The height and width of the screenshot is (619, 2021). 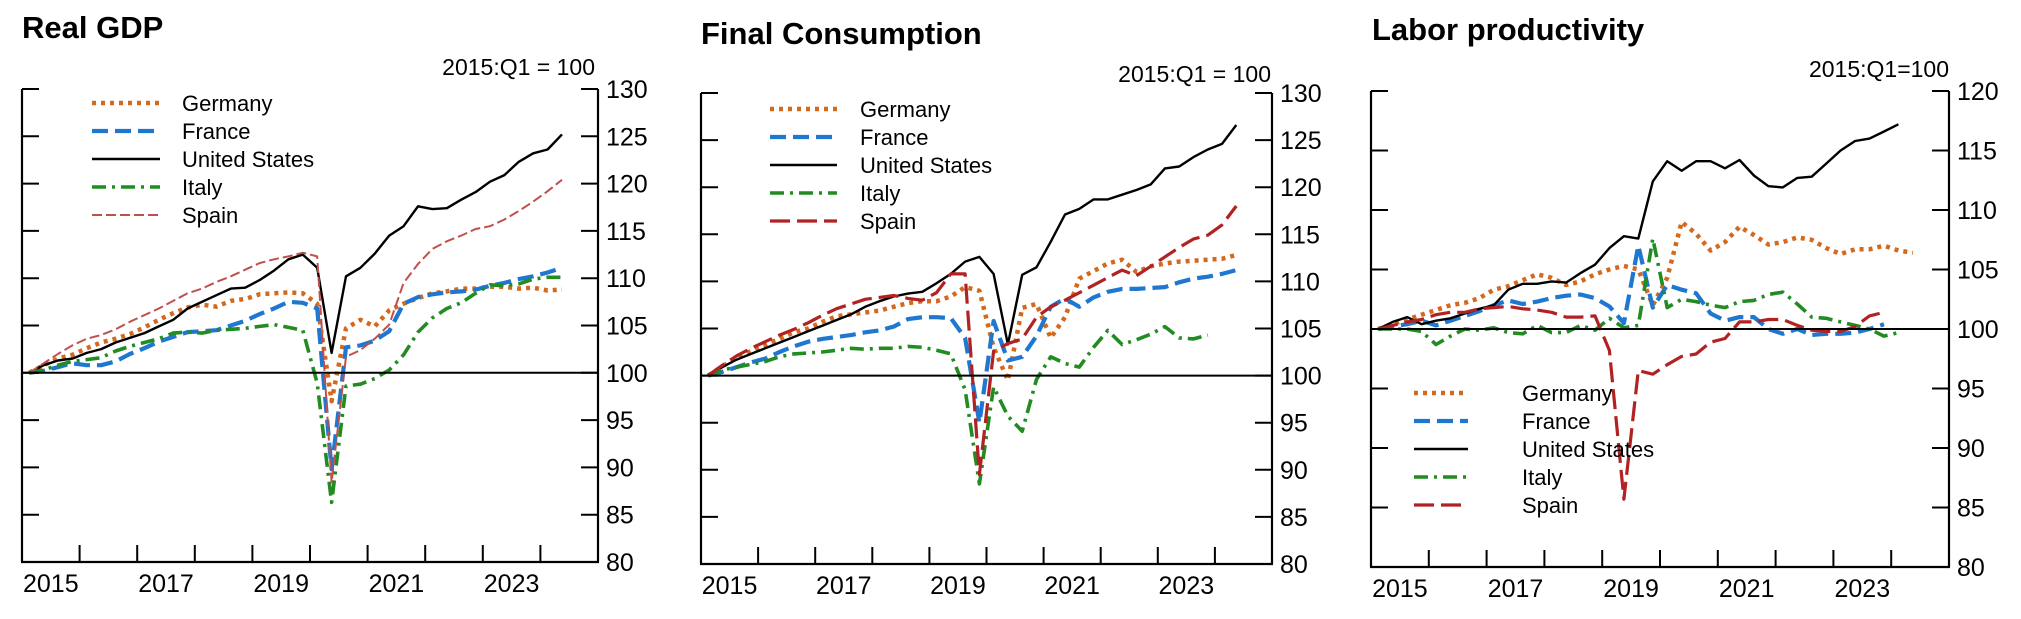 I want to click on unit-note: 2015:Q1=100, so click(x=1879, y=69).